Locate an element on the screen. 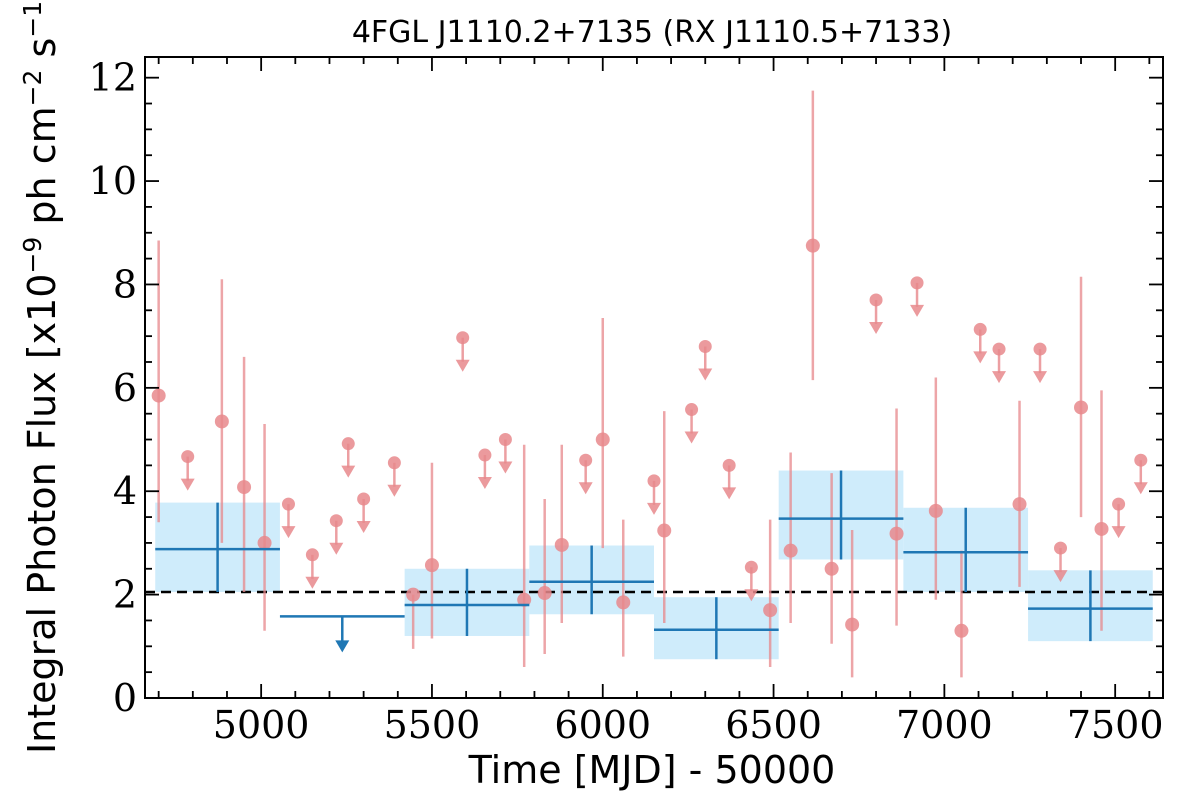 The height and width of the screenshot is (800, 1200). y-axis-label: Integral Photon Flux [x10−9 ph cm−2 s−1] is located at coordinates (41, 377).